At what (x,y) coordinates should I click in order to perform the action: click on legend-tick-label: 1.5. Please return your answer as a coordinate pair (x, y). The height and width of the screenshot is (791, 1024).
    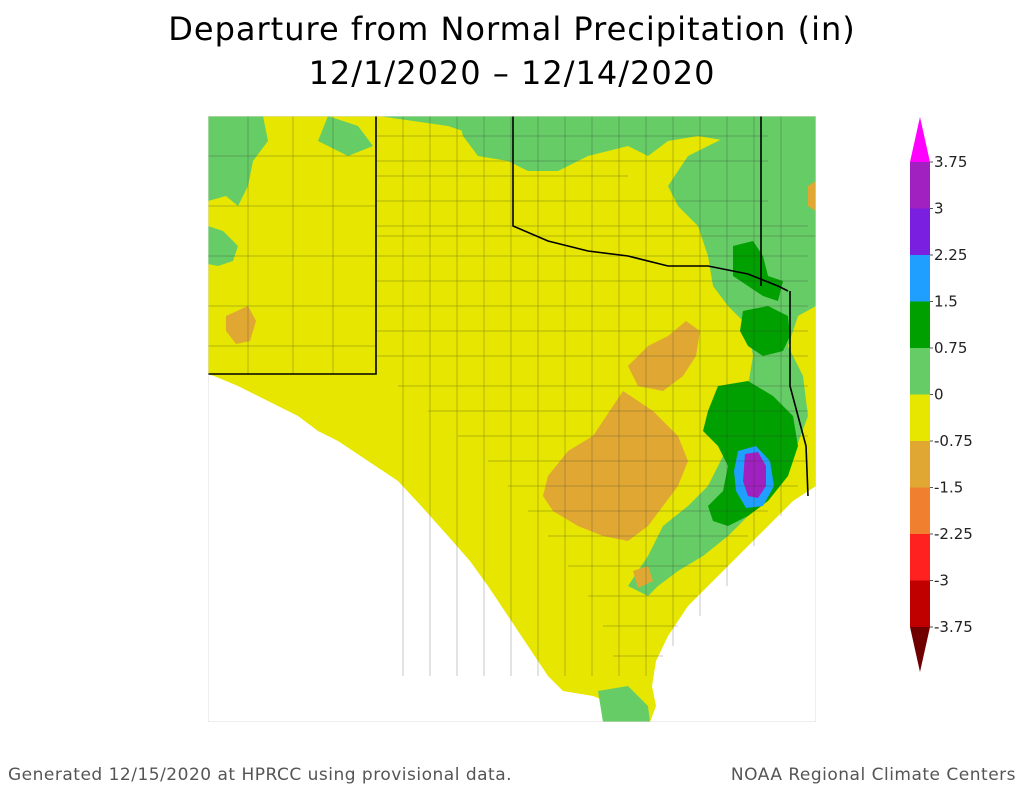
    Looking at the image, I should click on (946, 302).